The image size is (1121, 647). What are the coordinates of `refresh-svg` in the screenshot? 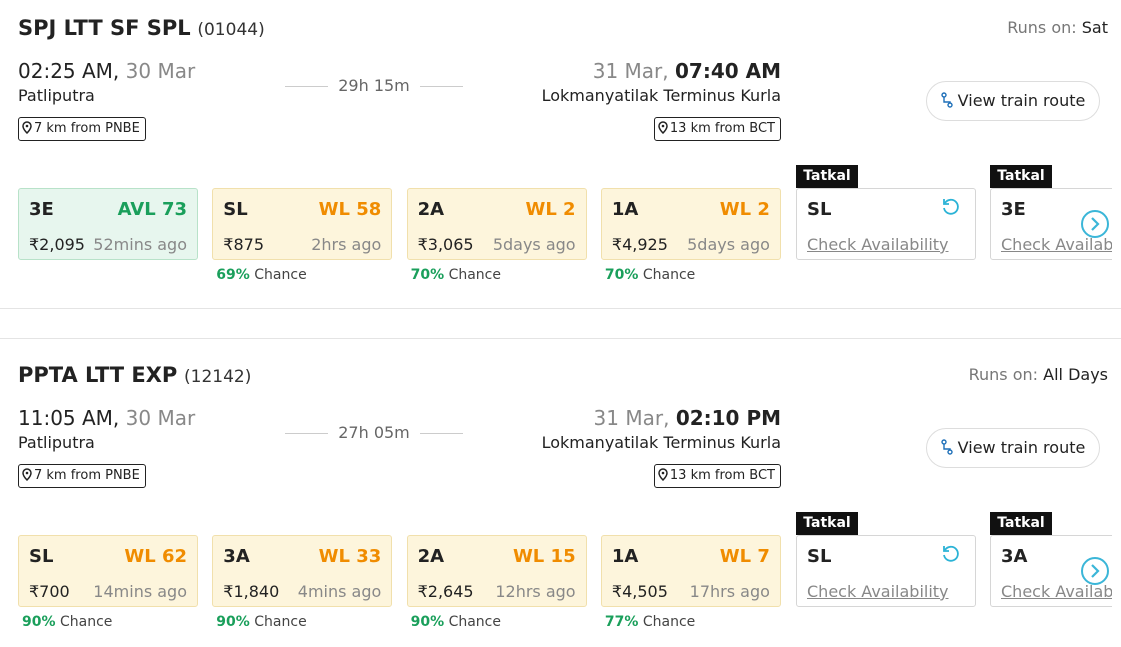 It's located at (951, 553).